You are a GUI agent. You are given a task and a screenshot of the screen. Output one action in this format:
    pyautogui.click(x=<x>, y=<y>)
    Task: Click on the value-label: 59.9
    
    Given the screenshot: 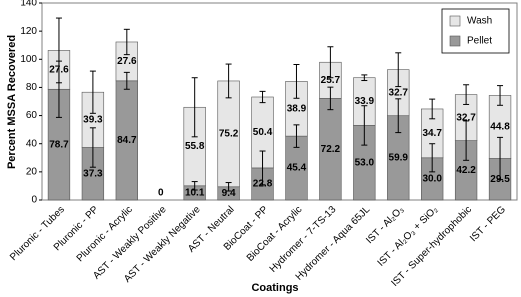 What is the action you would take?
    pyautogui.click(x=399, y=157)
    